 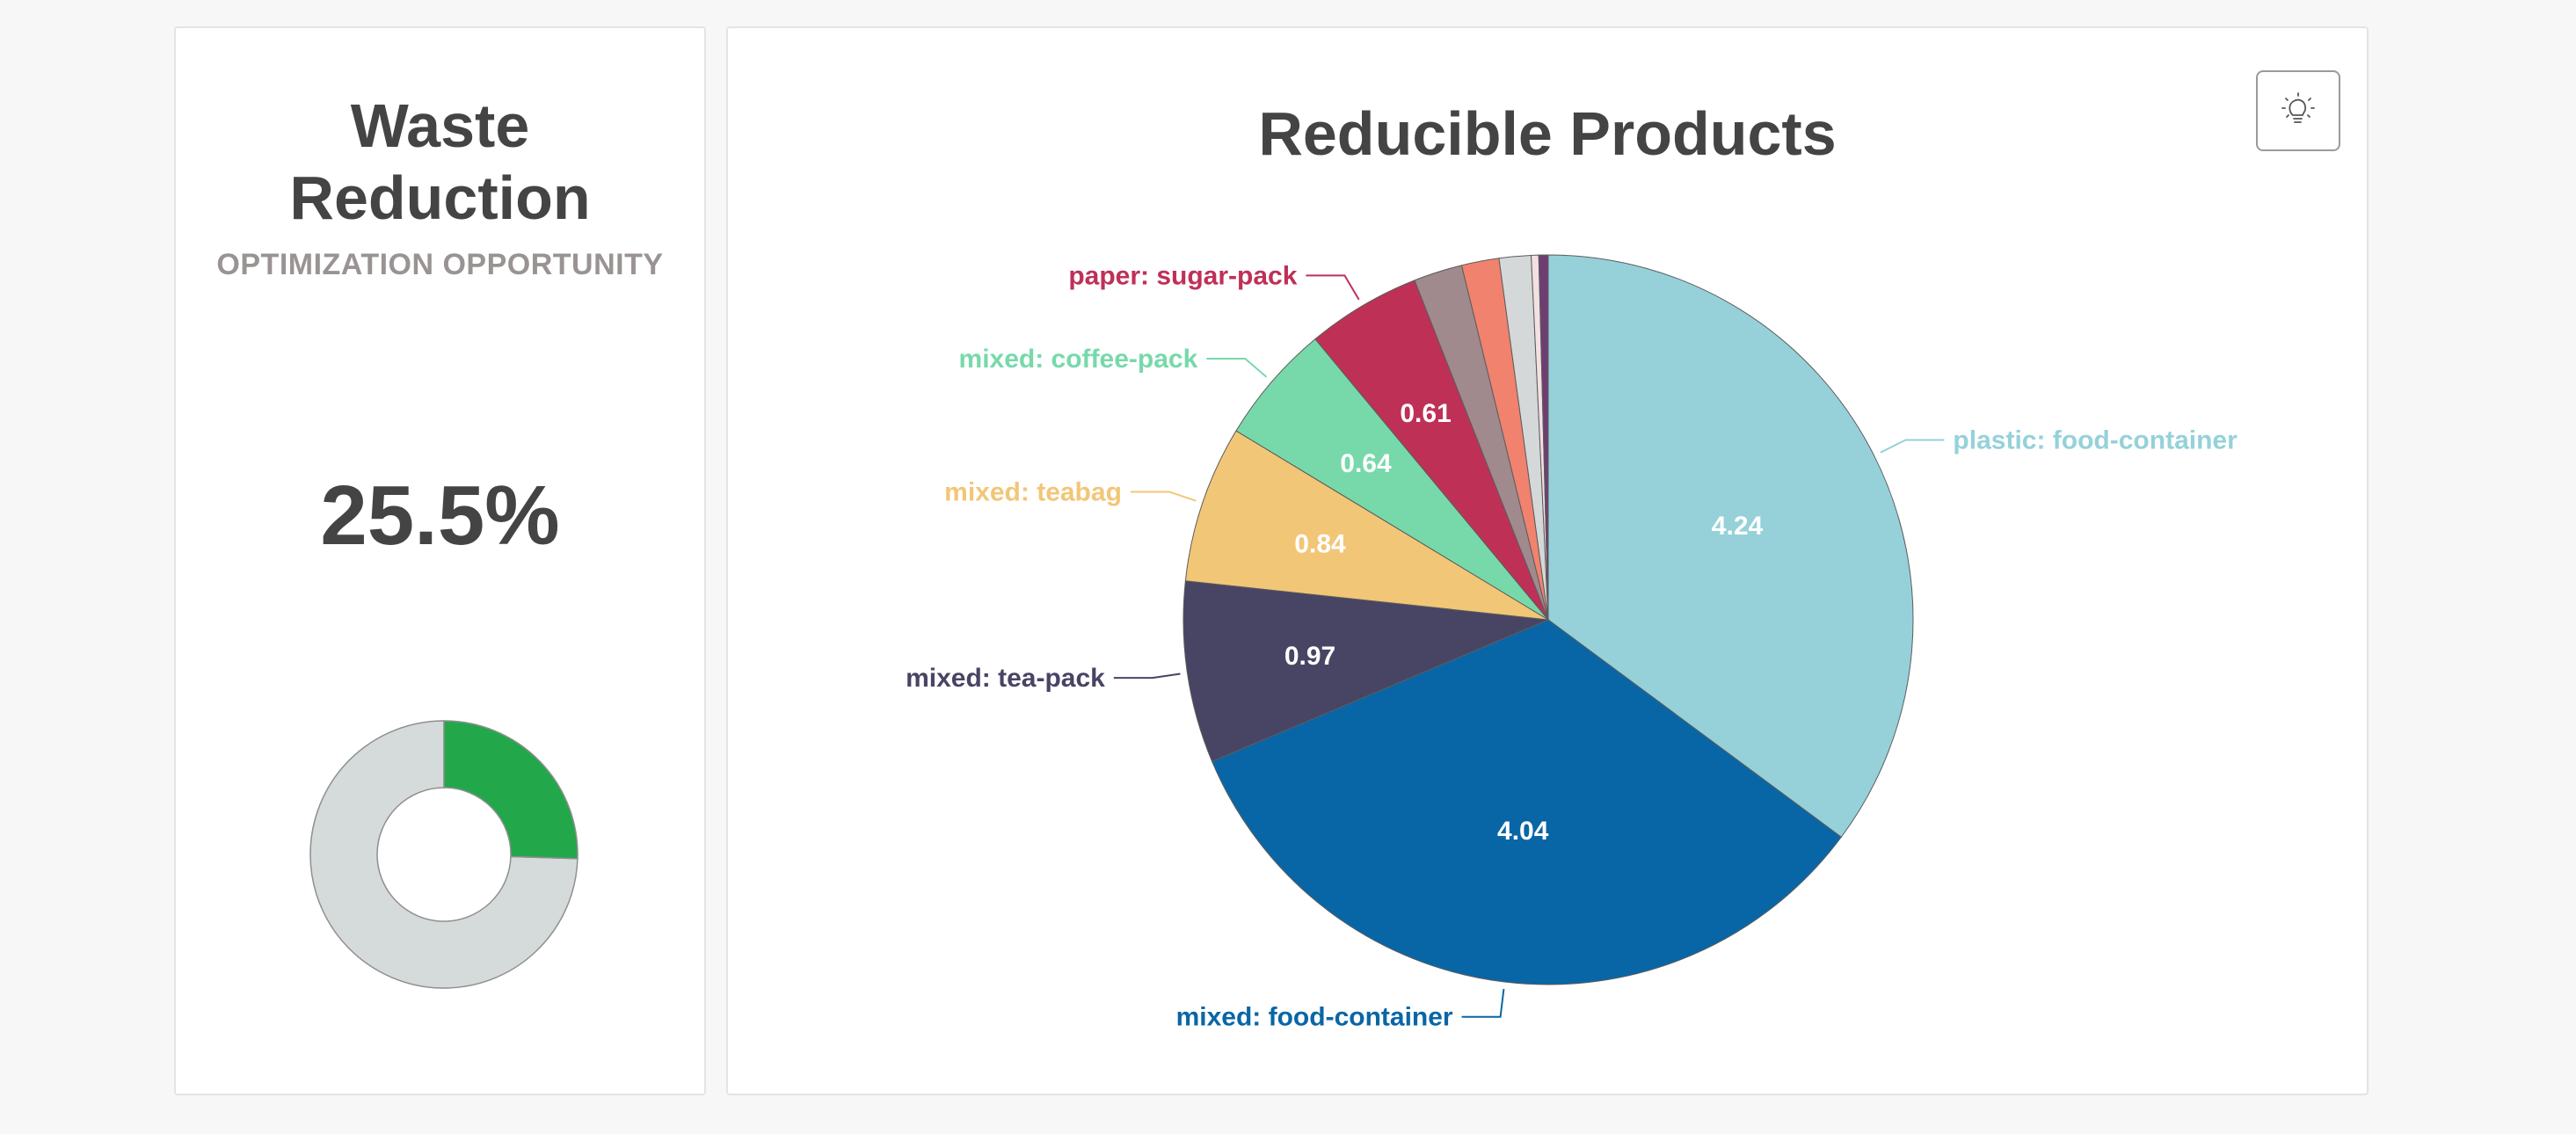 I want to click on pie-slice-mixed-coffee-pack, so click(x=1392, y=480).